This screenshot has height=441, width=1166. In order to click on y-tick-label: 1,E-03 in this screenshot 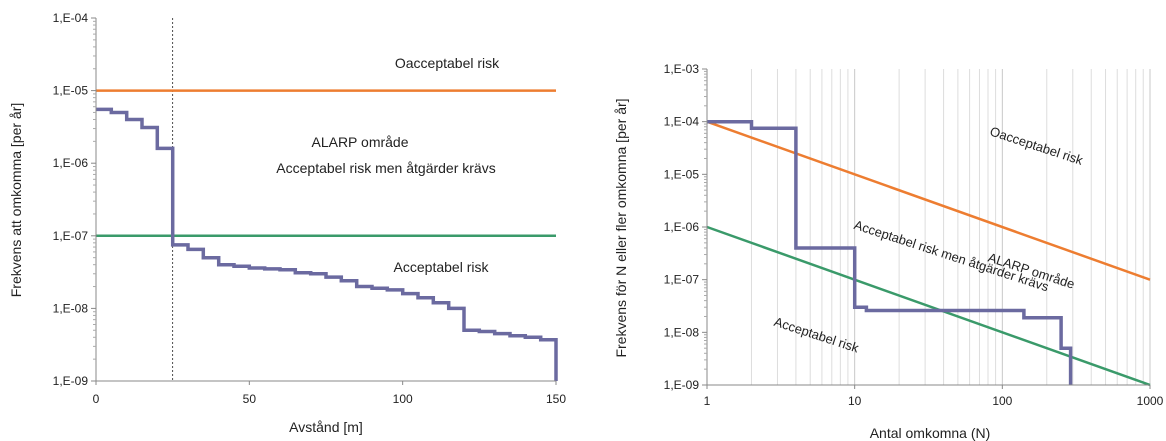, I will do `click(682, 69)`.